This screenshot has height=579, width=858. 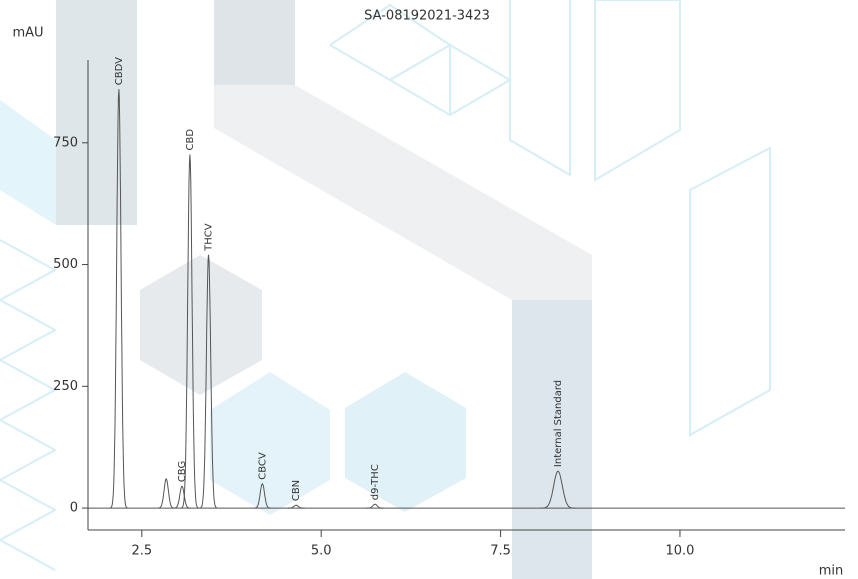 What do you see at coordinates (65, 264) in the screenshot?
I see `y-tick-label: 500` at bounding box center [65, 264].